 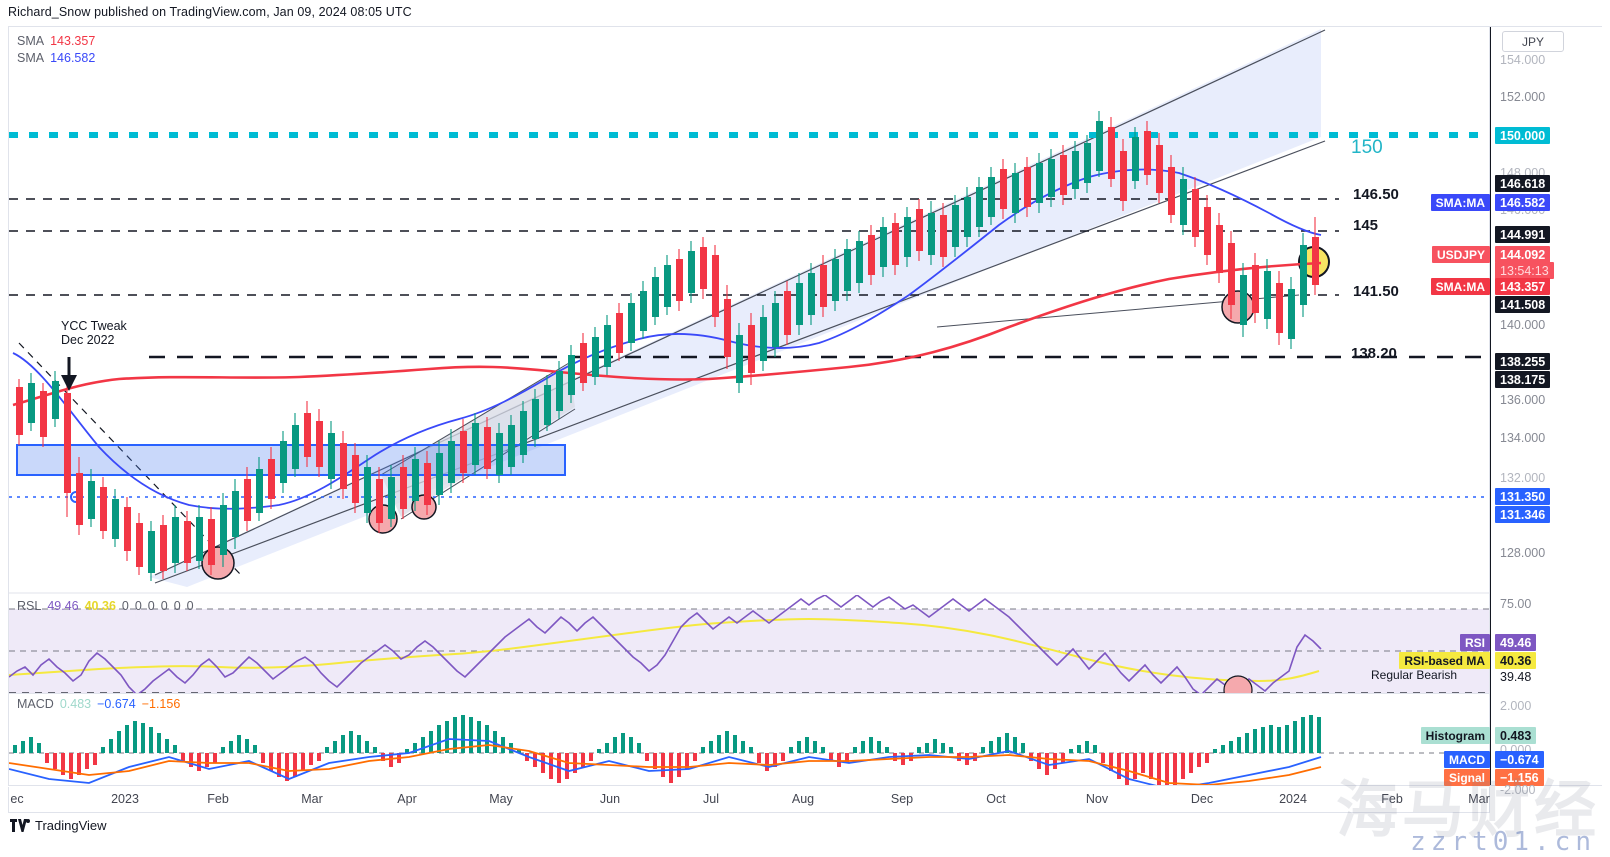 What do you see at coordinates (1523, 325) in the screenshot?
I see `axis-tick-140: 140.000` at bounding box center [1523, 325].